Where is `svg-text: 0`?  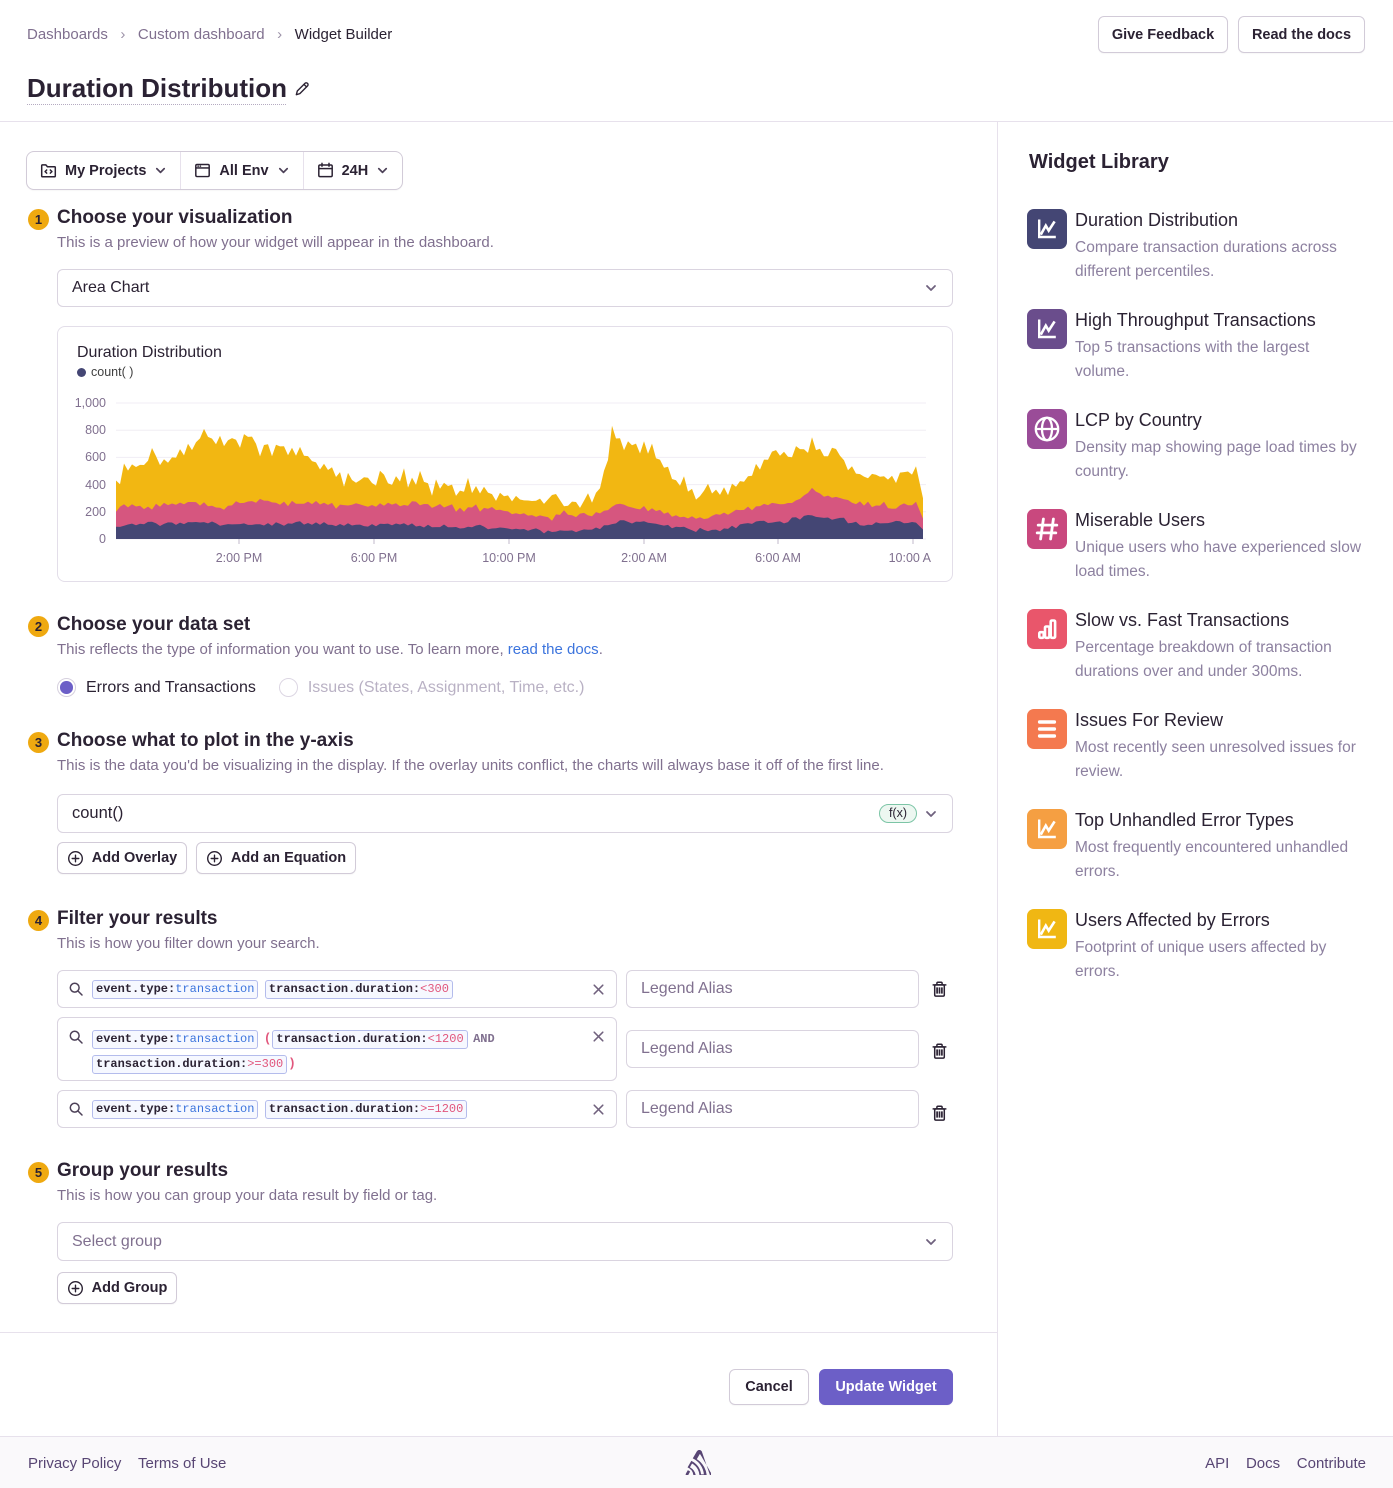 svg-text: 0 is located at coordinates (102, 539).